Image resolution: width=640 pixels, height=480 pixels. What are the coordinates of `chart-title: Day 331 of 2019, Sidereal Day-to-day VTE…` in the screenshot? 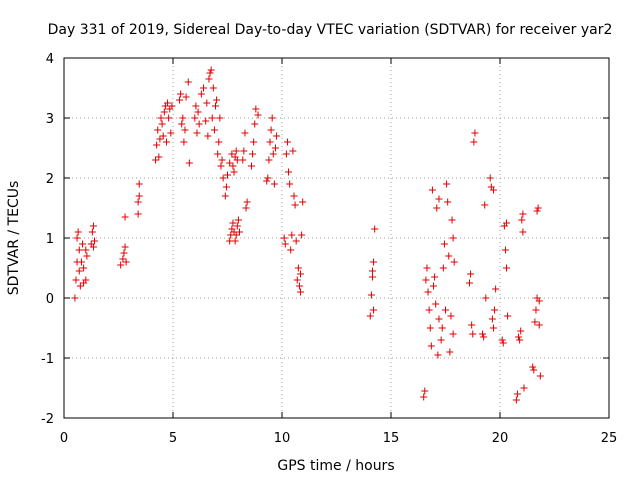 It's located at (330, 30).